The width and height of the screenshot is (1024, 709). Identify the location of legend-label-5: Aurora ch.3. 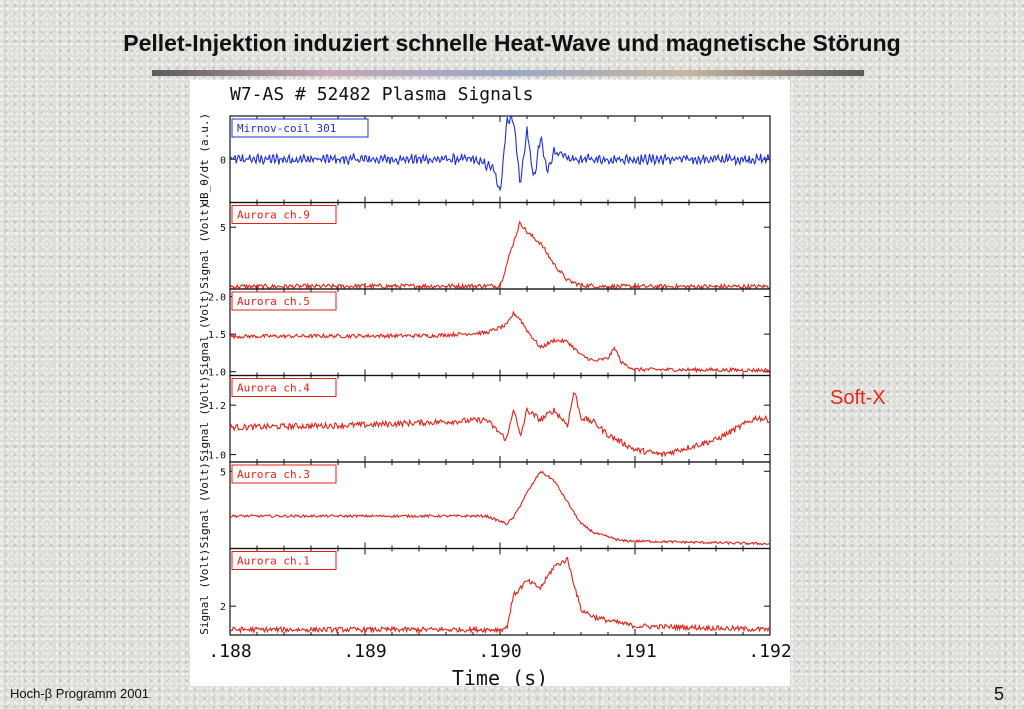
(273, 474).